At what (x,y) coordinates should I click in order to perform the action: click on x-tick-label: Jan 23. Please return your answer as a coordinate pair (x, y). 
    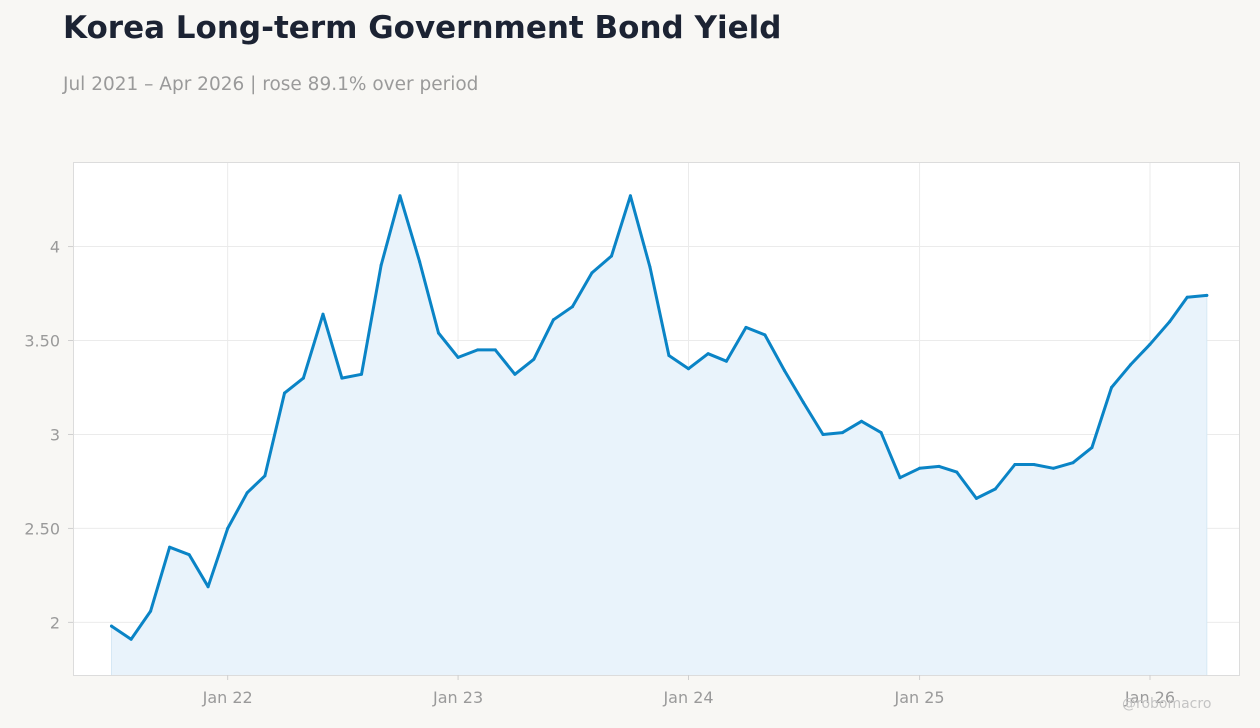
    Looking at the image, I should click on (457, 697).